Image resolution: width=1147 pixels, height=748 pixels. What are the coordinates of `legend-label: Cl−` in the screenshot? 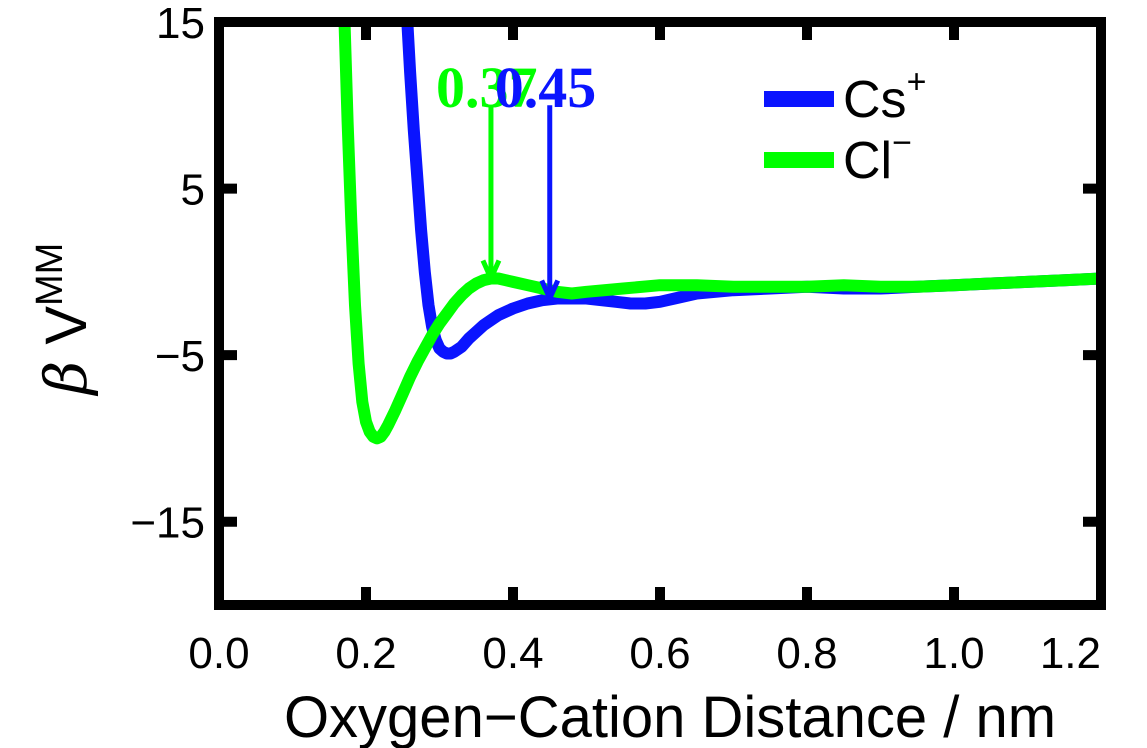 It's located at (877, 157).